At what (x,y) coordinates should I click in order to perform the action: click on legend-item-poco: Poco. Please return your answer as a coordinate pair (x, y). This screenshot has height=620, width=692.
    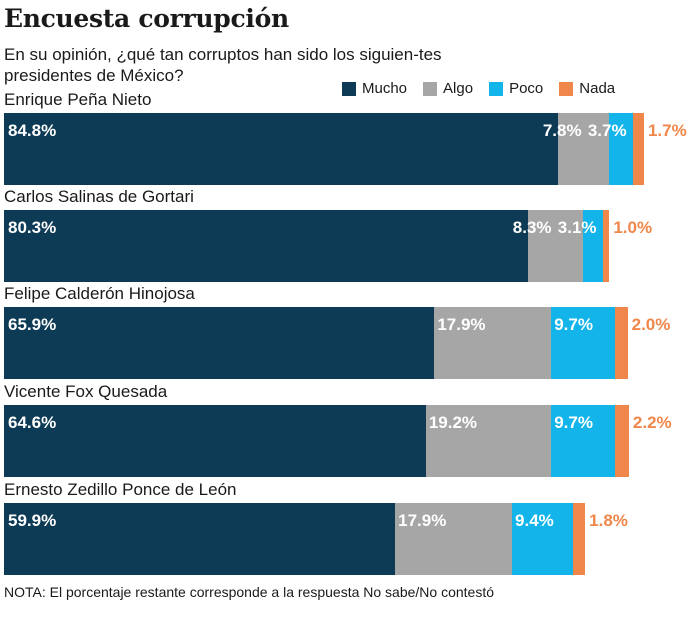
    Looking at the image, I should click on (516, 88).